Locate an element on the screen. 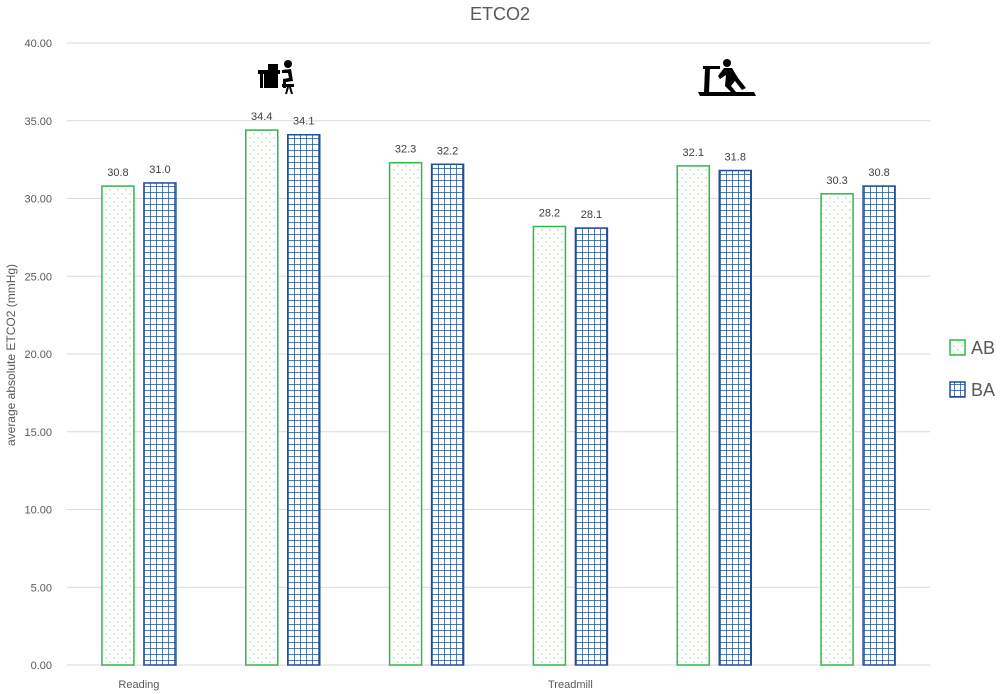 The image size is (1000, 694). x-tick-label: Treadmill is located at coordinates (570, 685).